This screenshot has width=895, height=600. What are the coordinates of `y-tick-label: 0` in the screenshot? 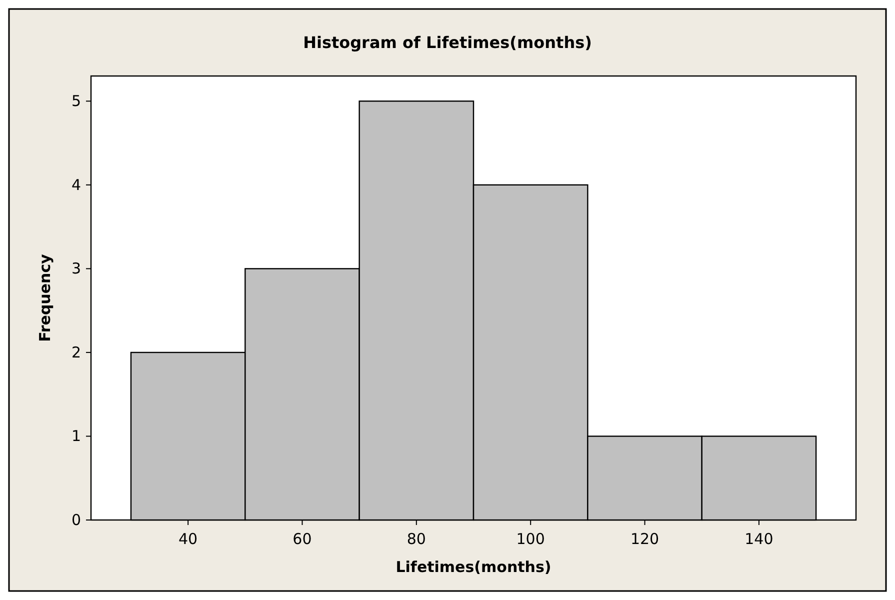 It's located at (76, 520).